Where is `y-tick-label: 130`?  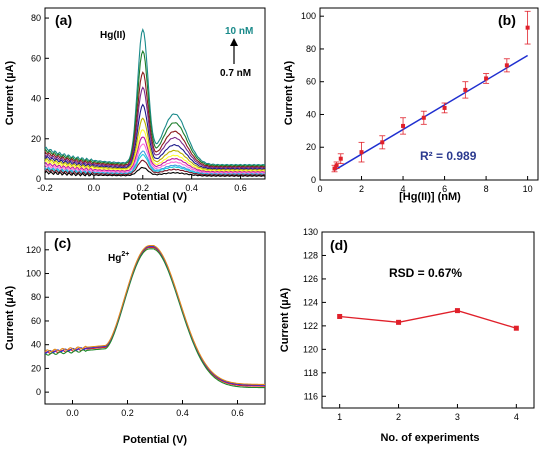 y-tick-label: 130 is located at coordinates (310, 232).